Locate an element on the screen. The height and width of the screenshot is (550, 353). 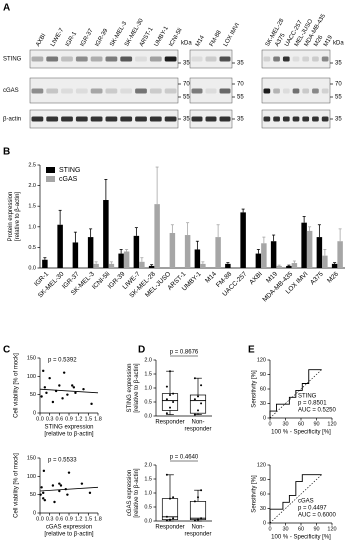
x-tick-label: 1.8 is located at coordinates (98, 419).